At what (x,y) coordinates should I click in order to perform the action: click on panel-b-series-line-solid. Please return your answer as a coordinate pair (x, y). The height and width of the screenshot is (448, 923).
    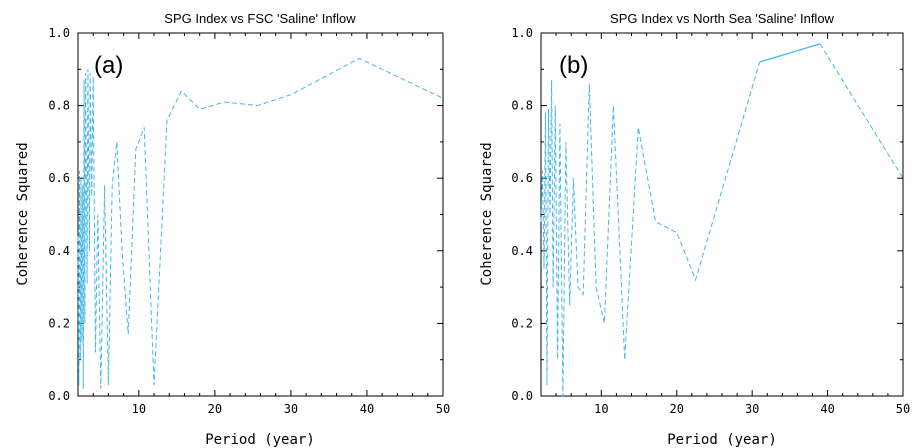
    Looking at the image, I should click on (790, 53).